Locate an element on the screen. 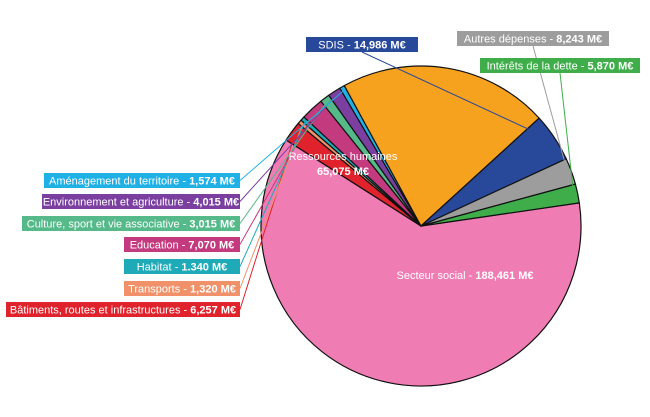 This screenshot has height=417, width=650. label-interets-de-la-dette: Intérêts de la dette - 5,870 M€ is located at coordinates (560, 65).